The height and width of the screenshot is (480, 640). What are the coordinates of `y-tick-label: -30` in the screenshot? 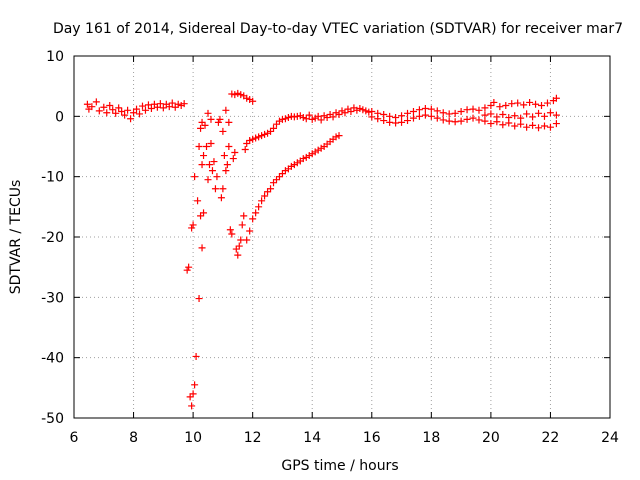 It's located at (52, 298).